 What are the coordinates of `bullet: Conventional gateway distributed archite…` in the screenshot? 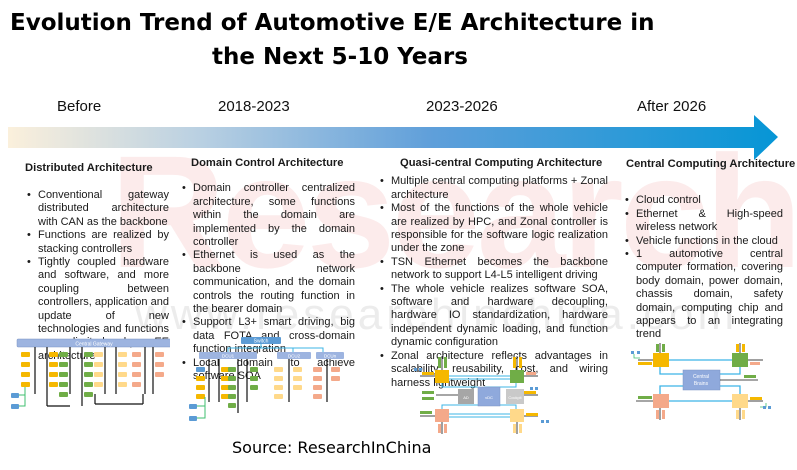 It's located at (97, 209).